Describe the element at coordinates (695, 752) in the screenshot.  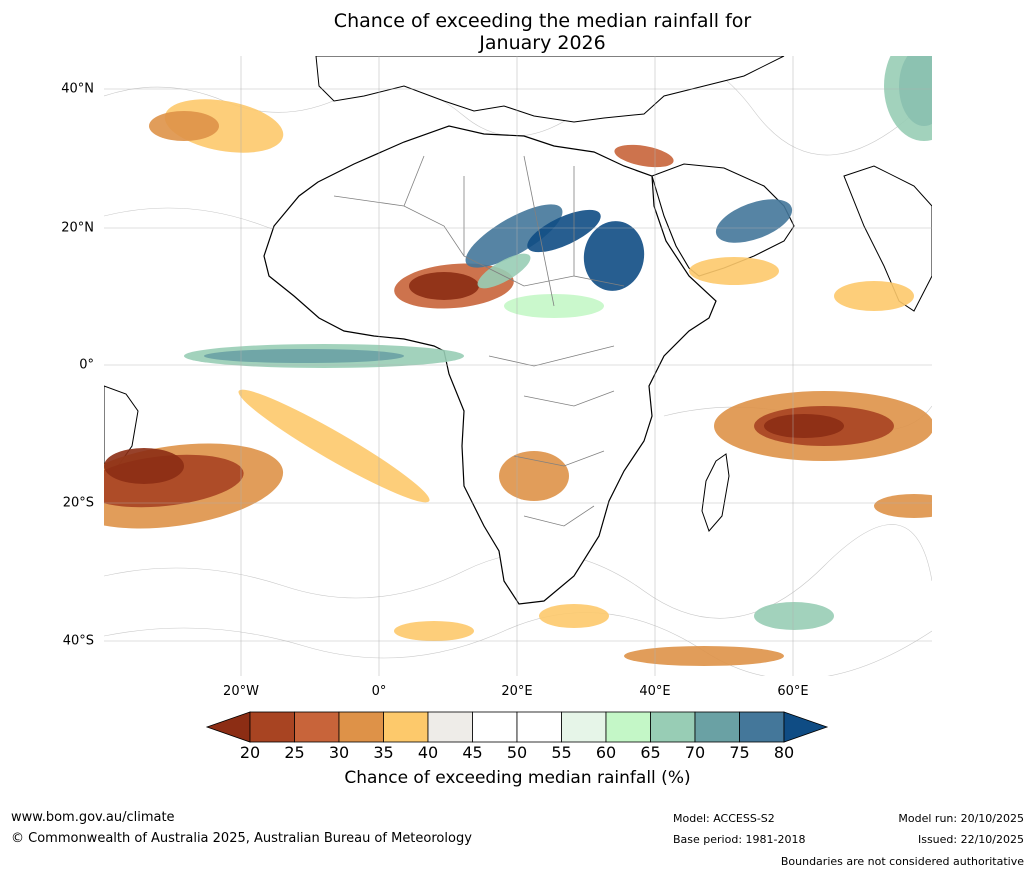
I see `colorbar-tick-label: 70` at that location.